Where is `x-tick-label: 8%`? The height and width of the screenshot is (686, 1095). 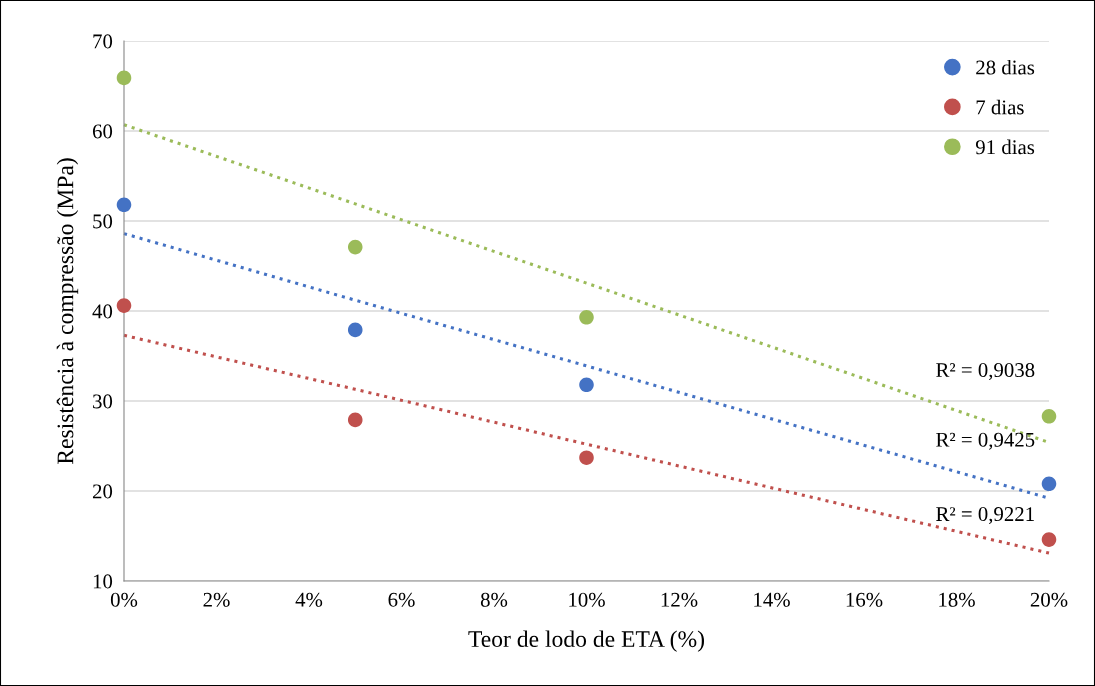 x-tick-label: 8% is located at coordinates (494, 599).